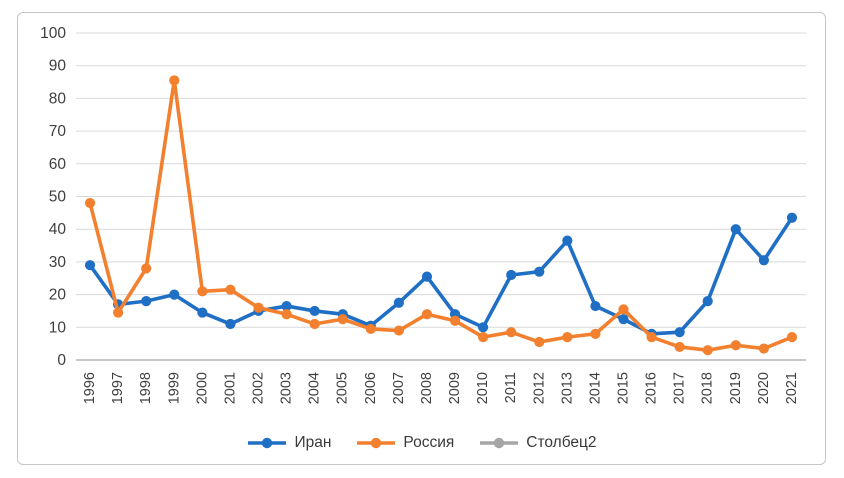 The width and height of the screenshot is (844, 478). What do you see at coordinates (118, 388) in the screenshot?
I see `x-axis-tick-label: 1997` at bounding box center [118, 388].